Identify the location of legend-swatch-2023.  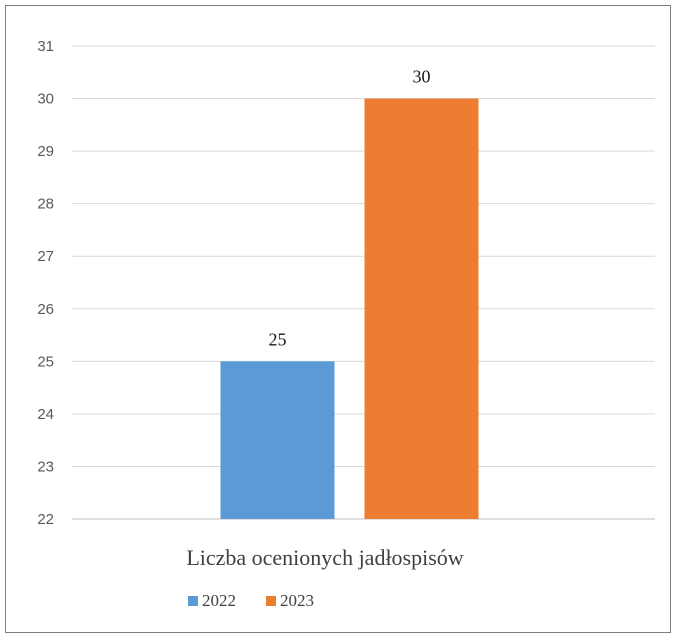
(271, 601).